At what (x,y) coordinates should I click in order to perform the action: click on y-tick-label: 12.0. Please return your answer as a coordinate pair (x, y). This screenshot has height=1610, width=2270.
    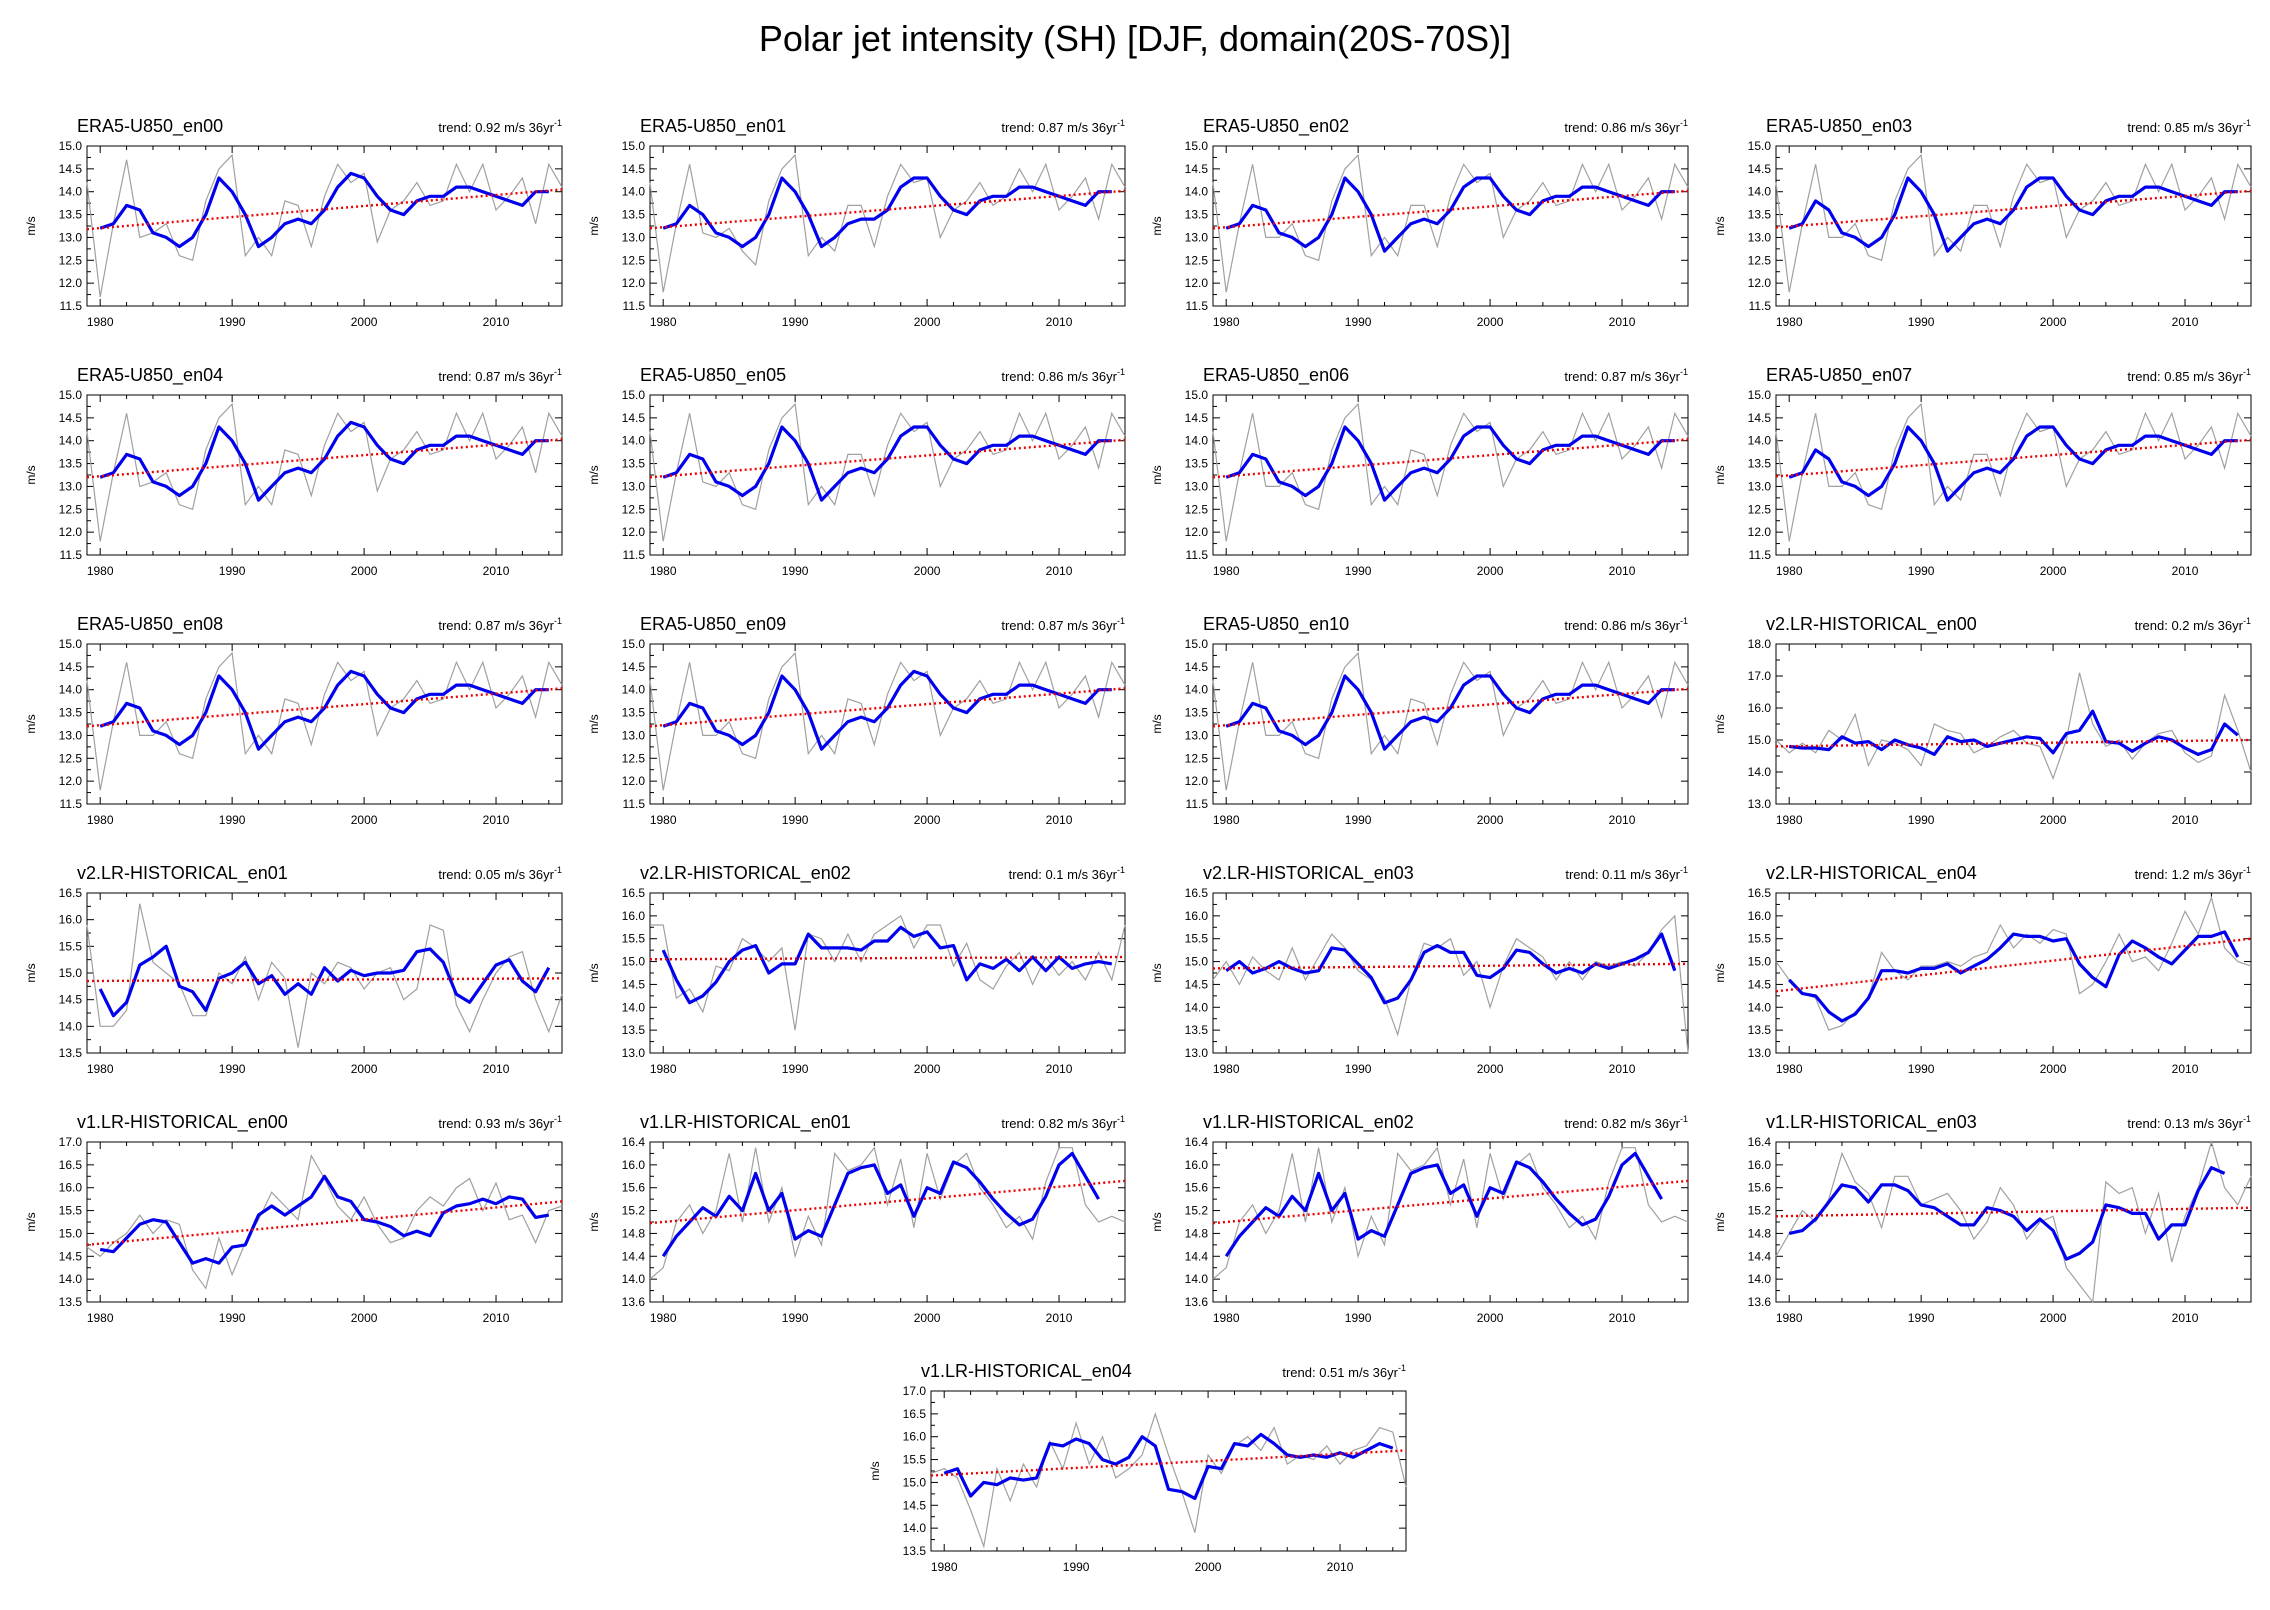
    Looking at the image, I should click on (634, 532).